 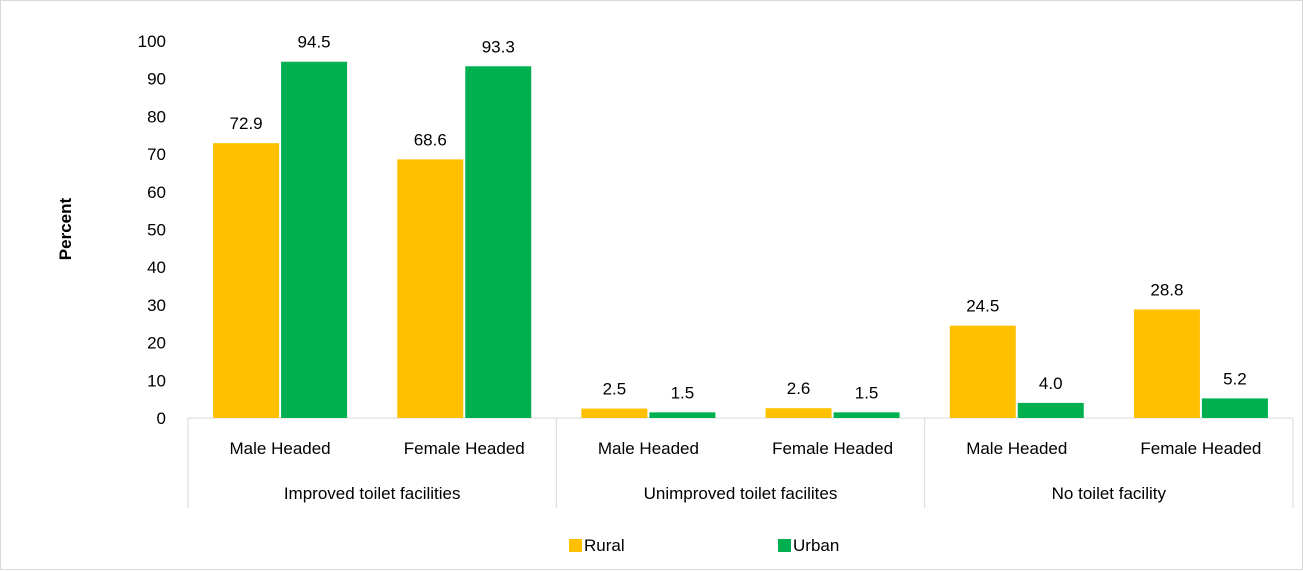 What do you see at coordinates (1109, 493) in the screenshot?
I see `x-group-label: No toilet facility` at bounding box center [1109, 493].